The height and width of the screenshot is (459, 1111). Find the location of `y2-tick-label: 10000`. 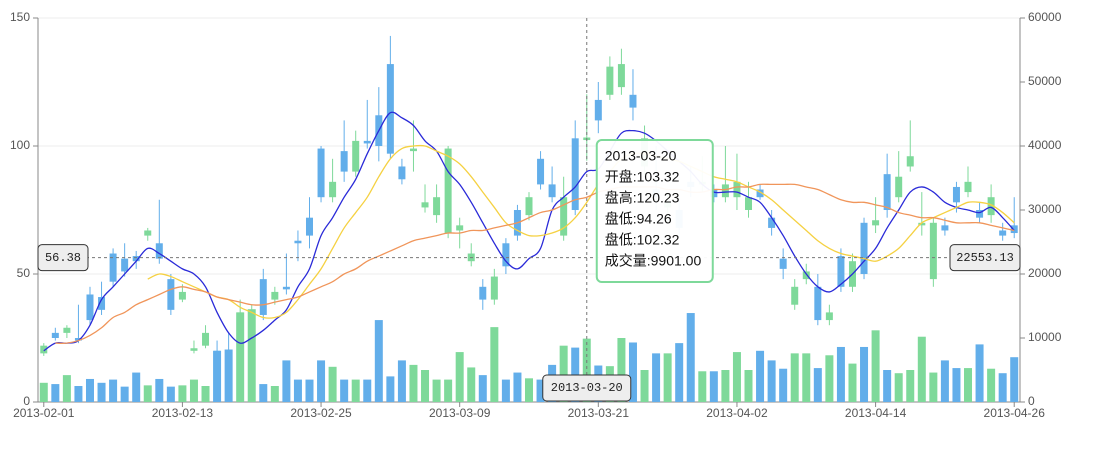

y2-tick-label: 10000 is located at coordinates (1045, 337).